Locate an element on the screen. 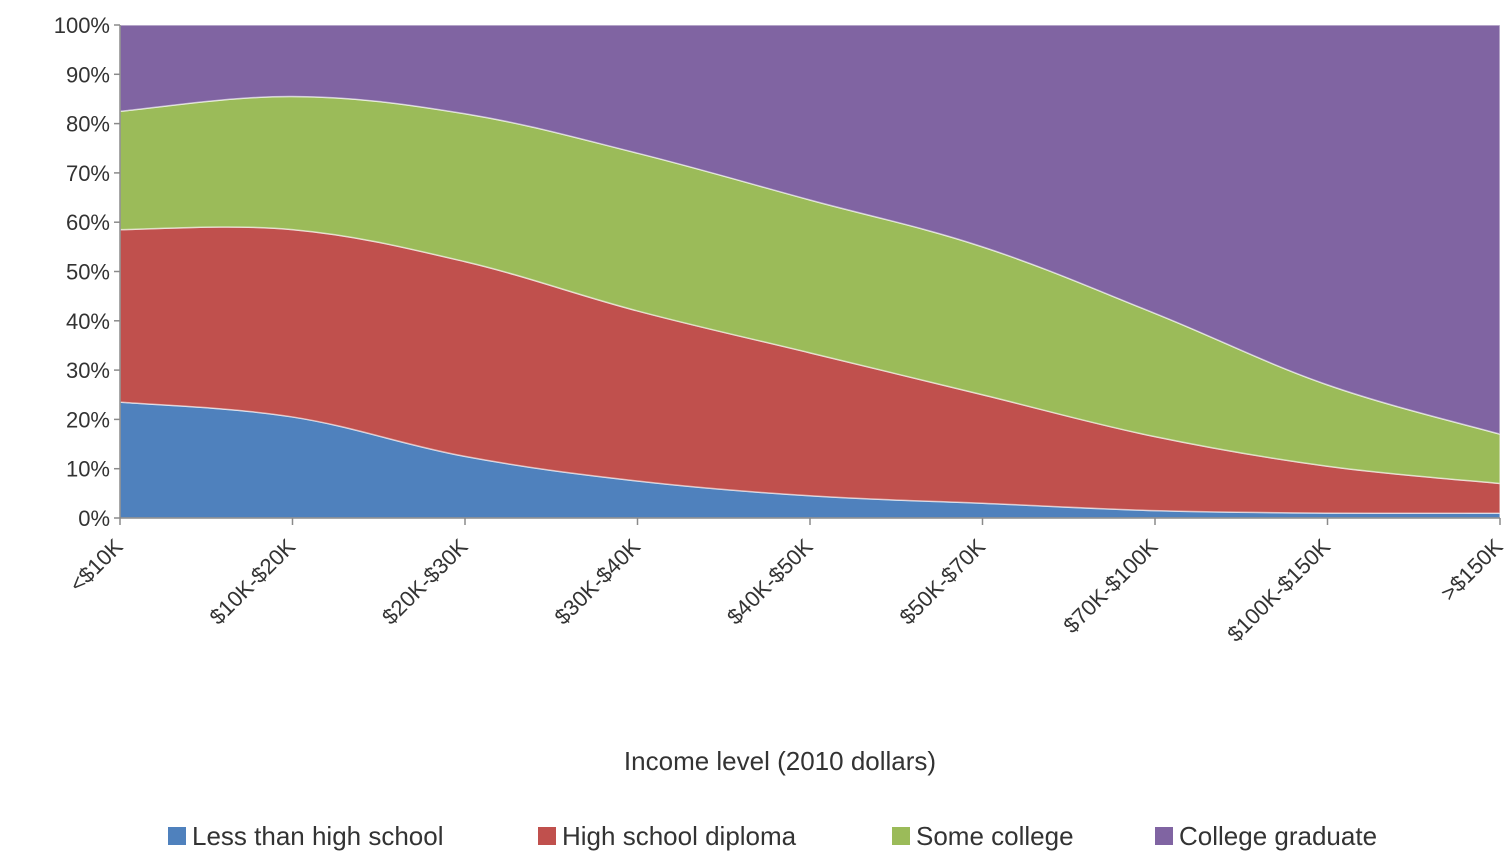 This screenshot has height=868, width=1508. x-tick-label: $40K-$50K is located at coordinates (770, 582).